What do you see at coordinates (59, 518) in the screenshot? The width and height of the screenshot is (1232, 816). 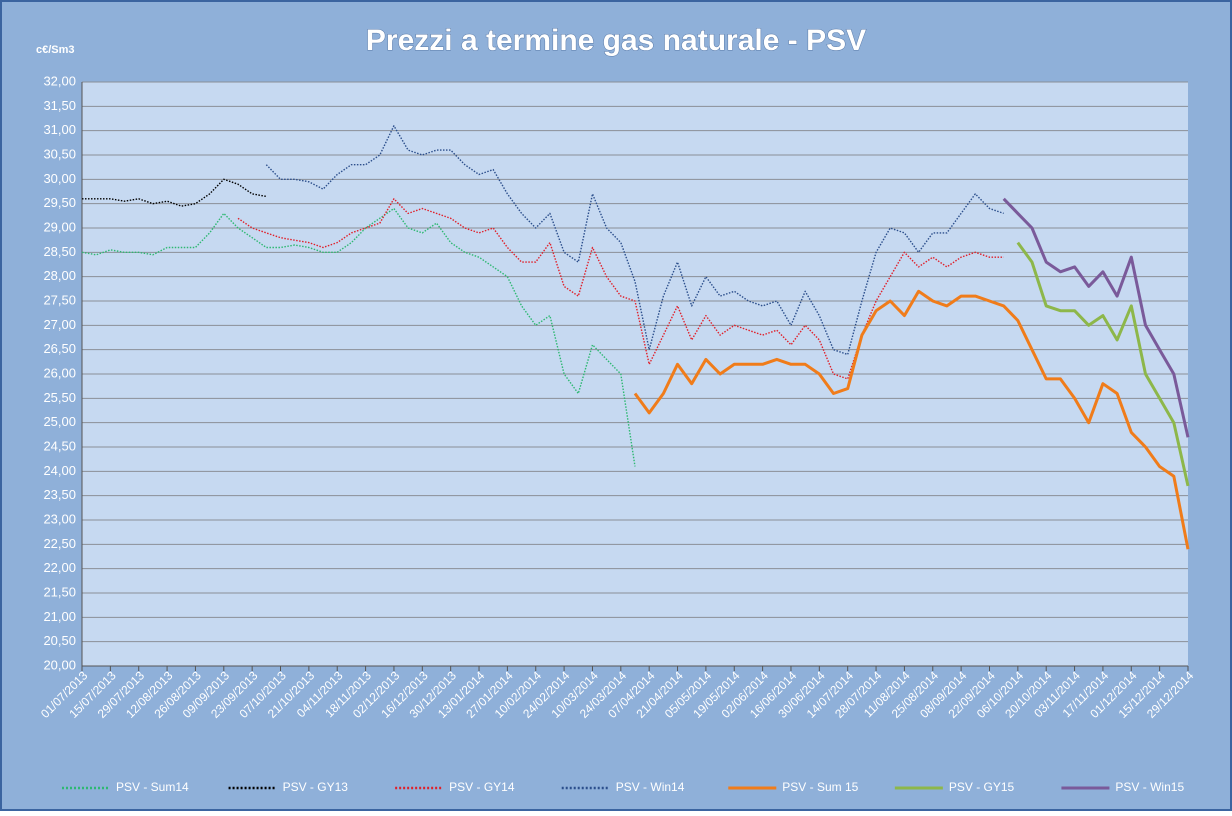 I see `y-tick-label: 23,00` at bounding box center [59, 518].